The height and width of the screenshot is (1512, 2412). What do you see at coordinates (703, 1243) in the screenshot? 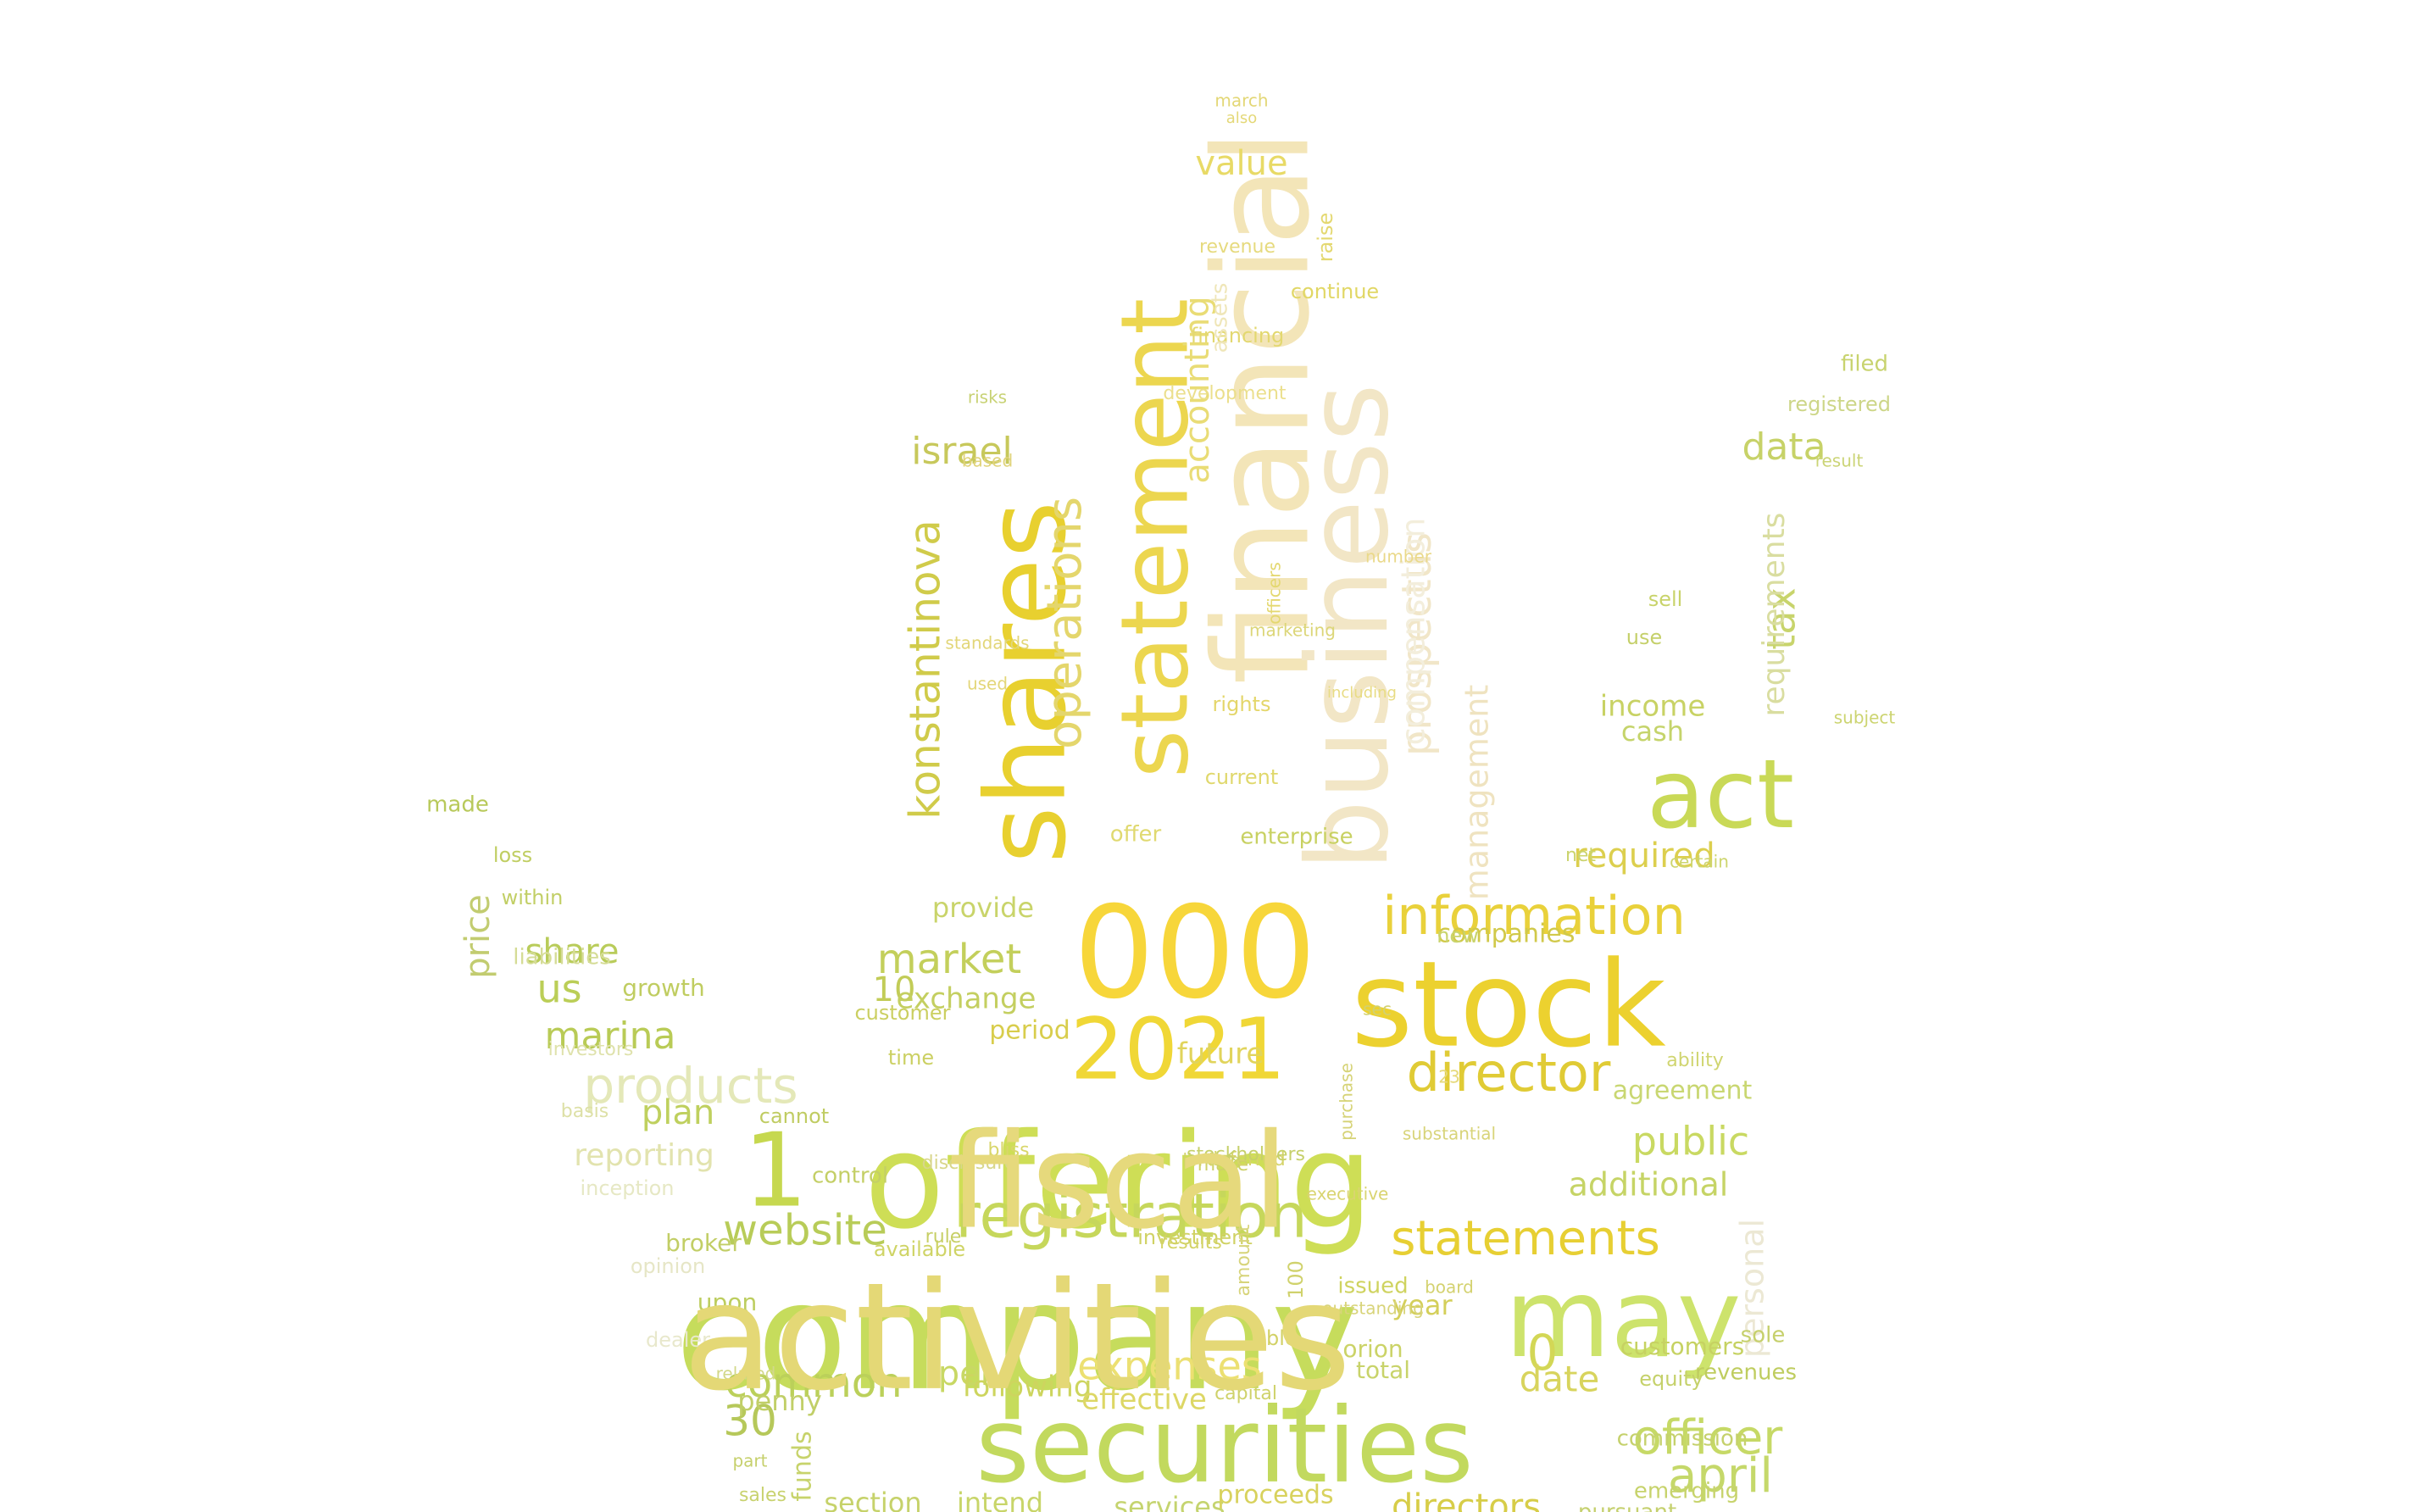
I see `cloud-word: broker` at bounding box center [703, 1243].